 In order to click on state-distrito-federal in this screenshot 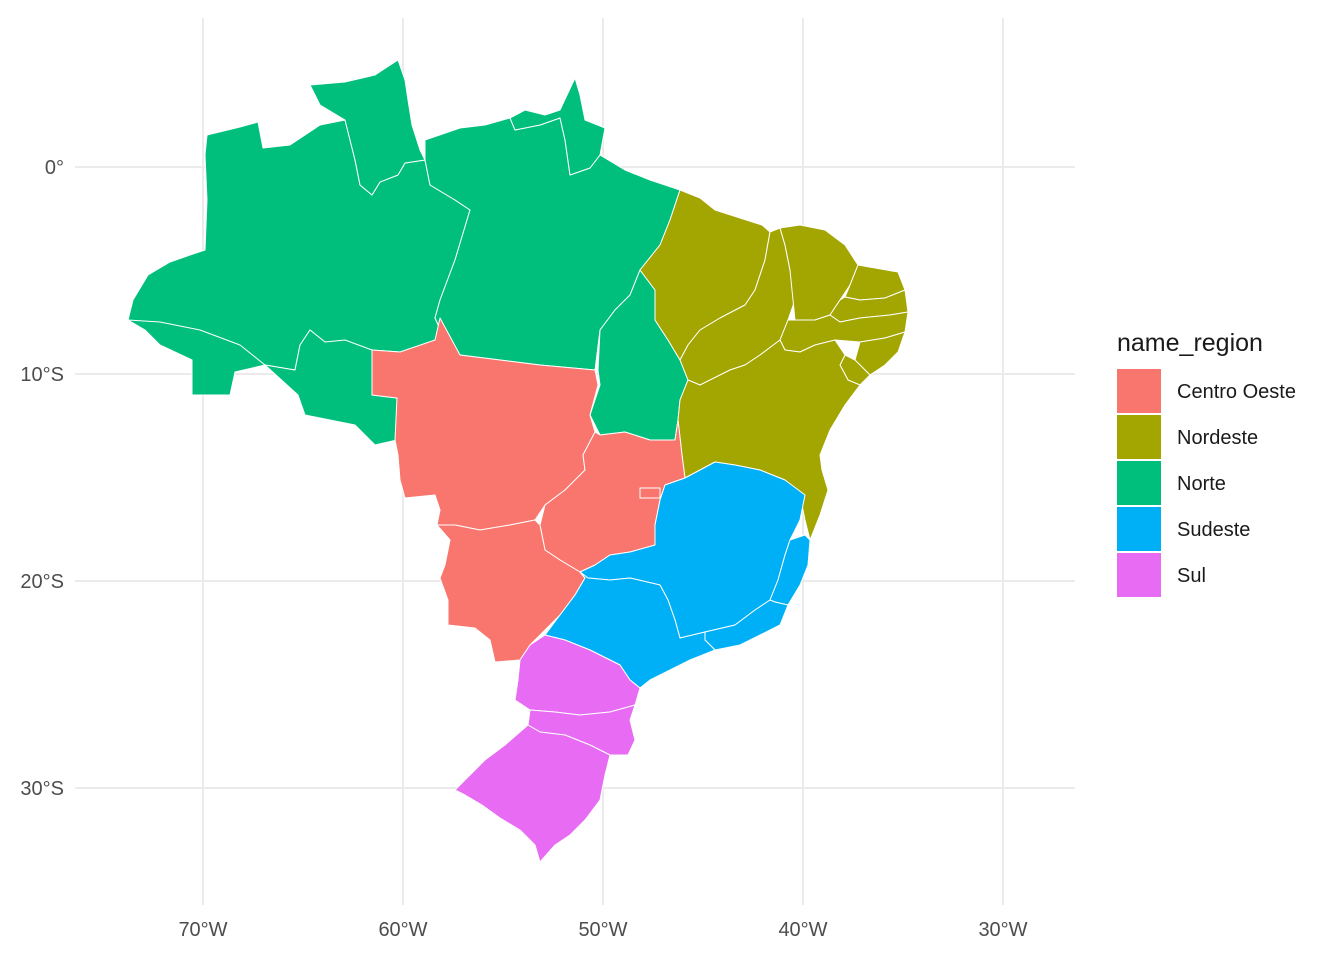, I will do `click(650, 493)`.